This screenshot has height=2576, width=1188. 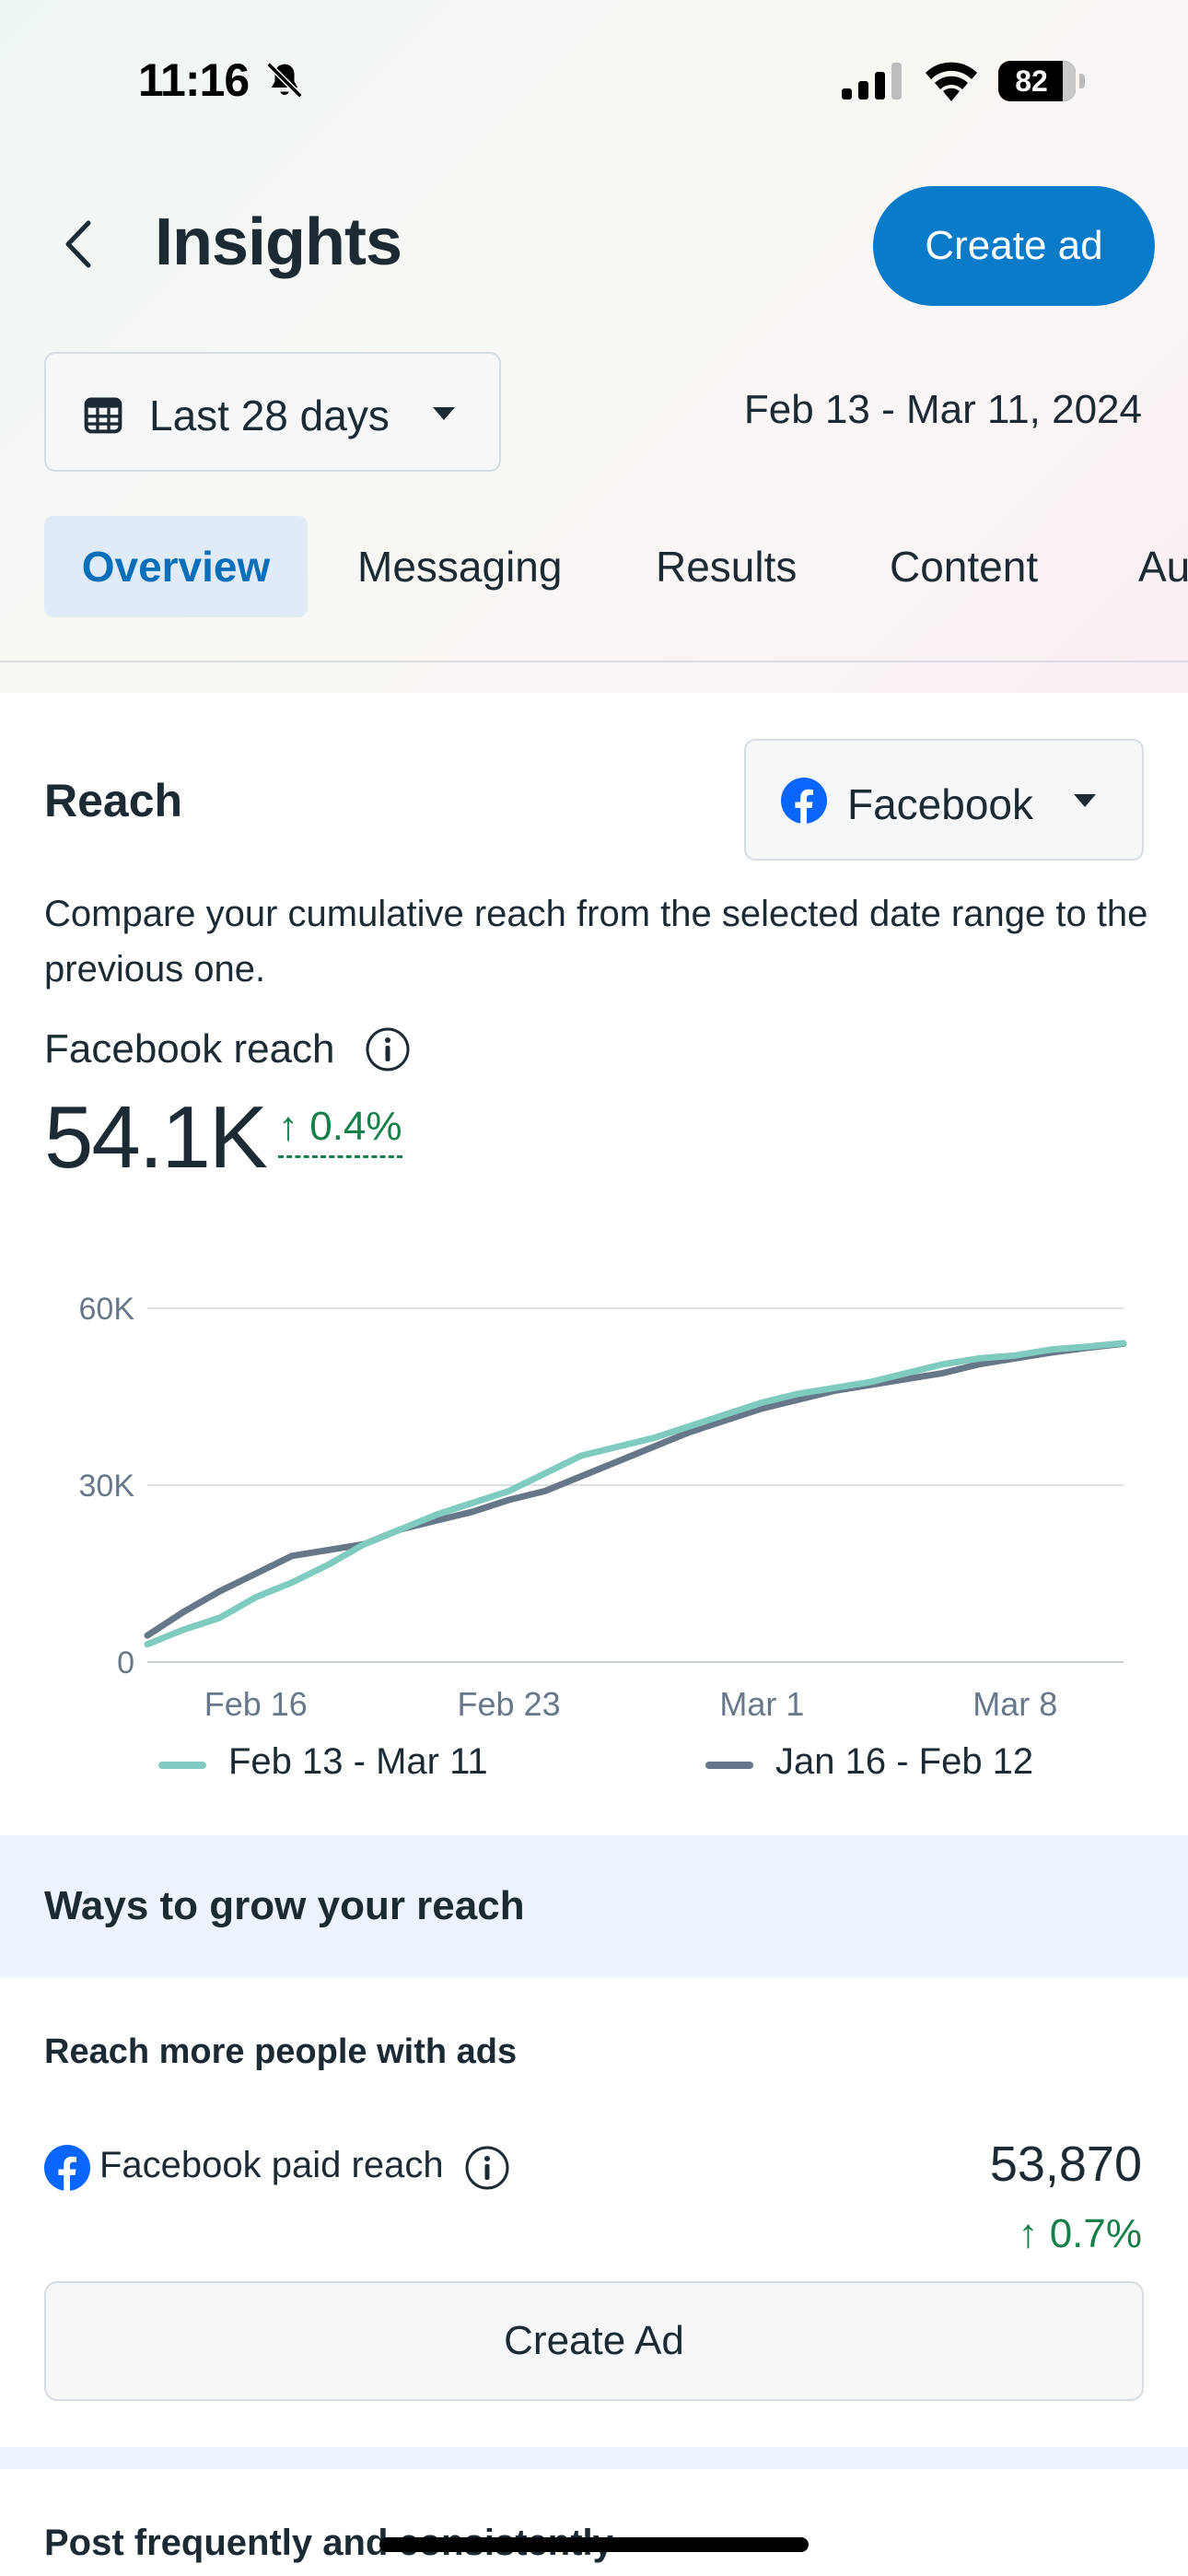 I want to click on status-bar: 11:16 82, so click(x=594, y=78).